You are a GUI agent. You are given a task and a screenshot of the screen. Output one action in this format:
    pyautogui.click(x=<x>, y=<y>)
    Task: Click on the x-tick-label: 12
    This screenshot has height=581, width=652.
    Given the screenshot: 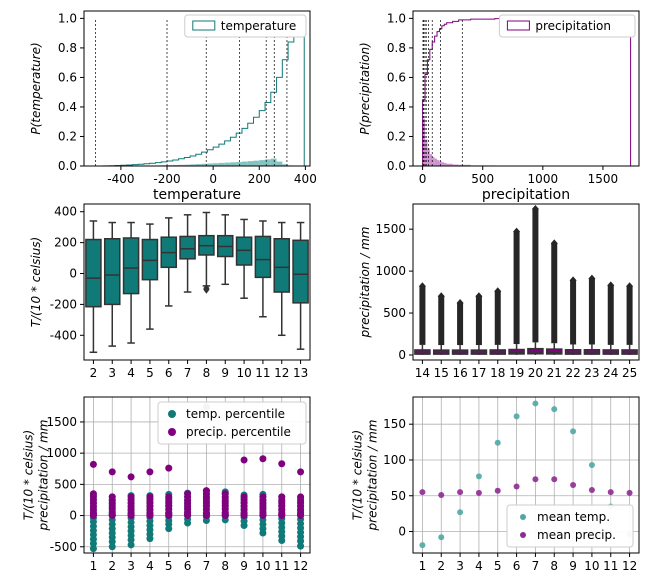 What is the action you would take?
    pyautogui.click(x=300, y=566)
    